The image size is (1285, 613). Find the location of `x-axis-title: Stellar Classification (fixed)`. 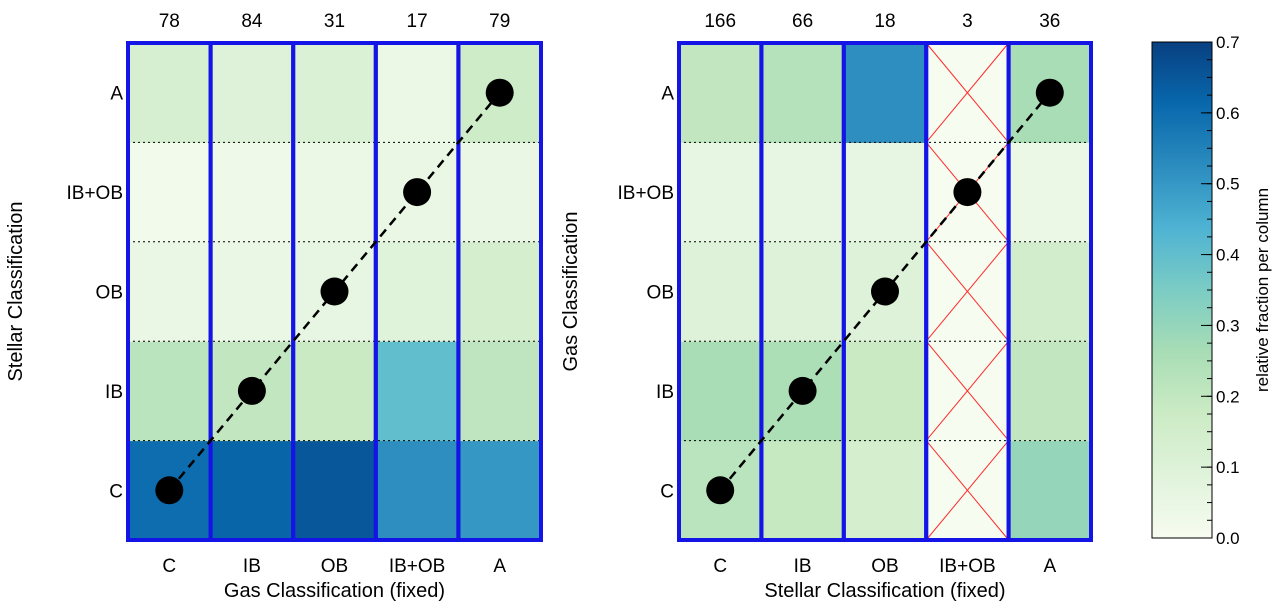

x-axis-title: Stellar Classification (fixed) is located at coordinates (884, 591).